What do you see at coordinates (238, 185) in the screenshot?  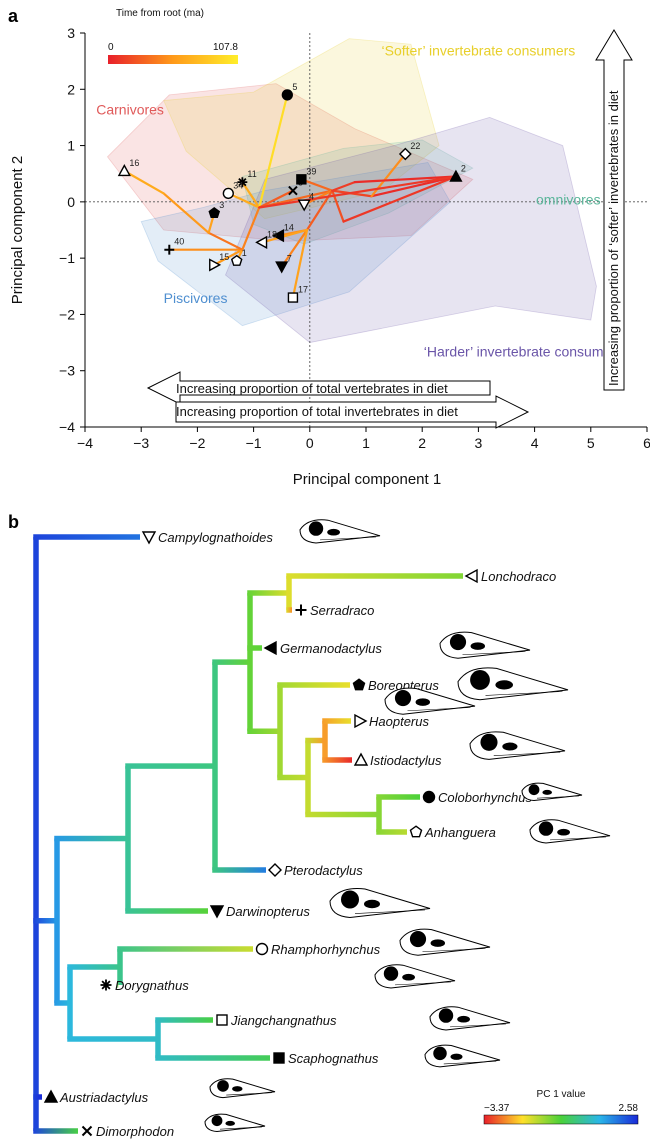 I see `point-label-34: 34` at bounding box center [238, 185].